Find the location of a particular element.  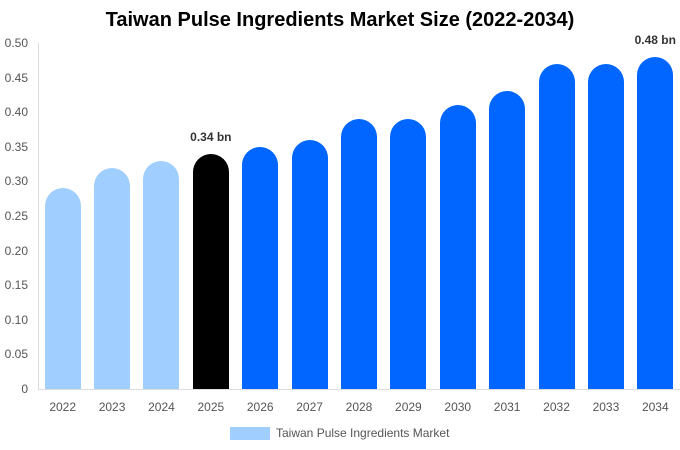

bar-2027 is located at coordinates (309, 264).